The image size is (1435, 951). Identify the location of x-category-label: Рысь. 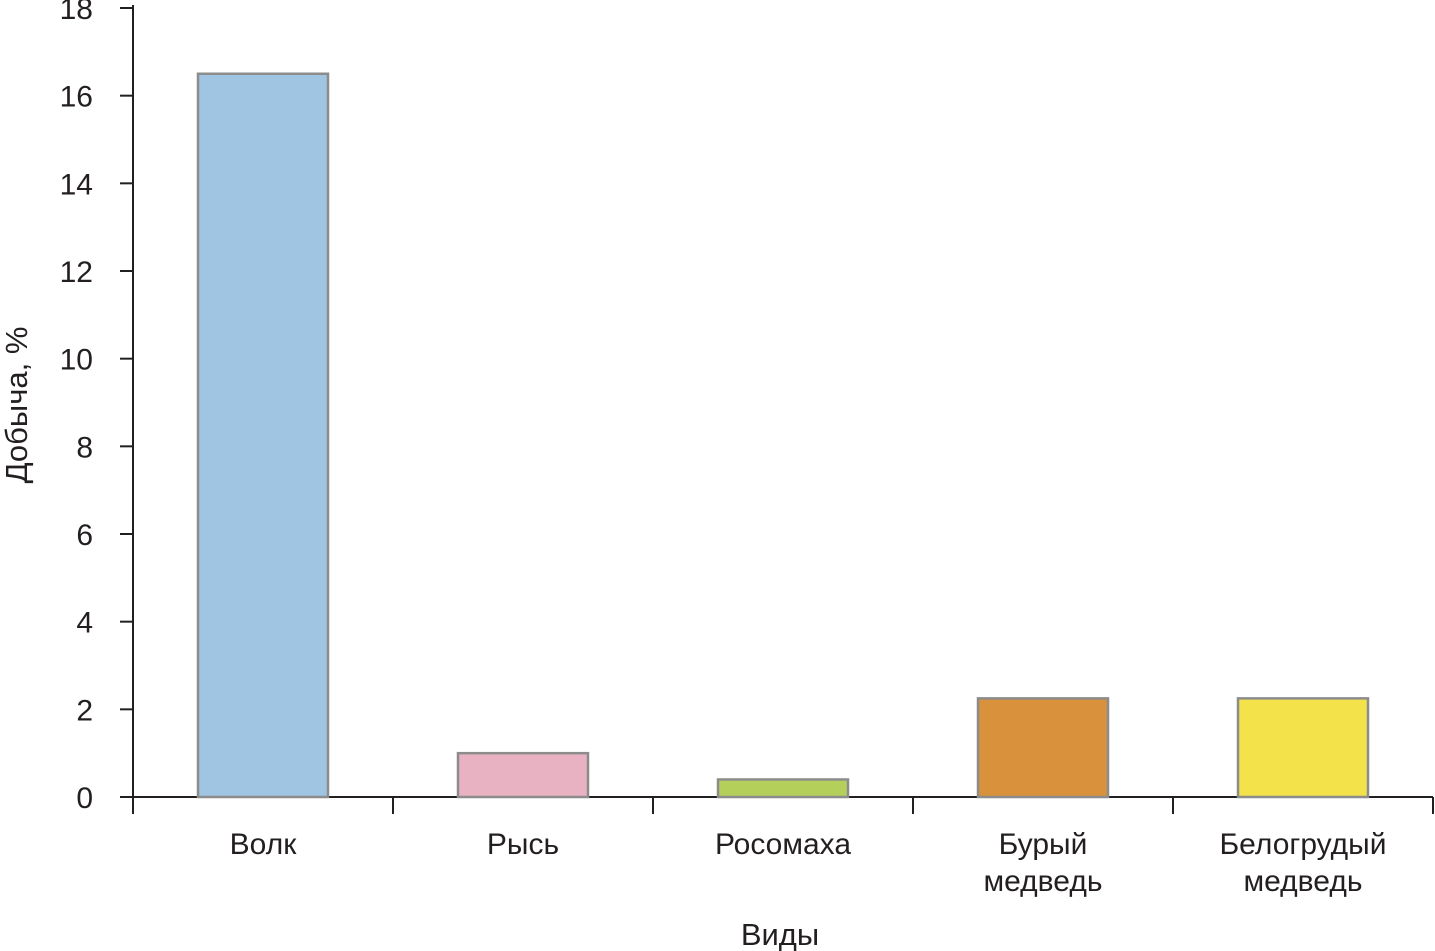
(523, 844).